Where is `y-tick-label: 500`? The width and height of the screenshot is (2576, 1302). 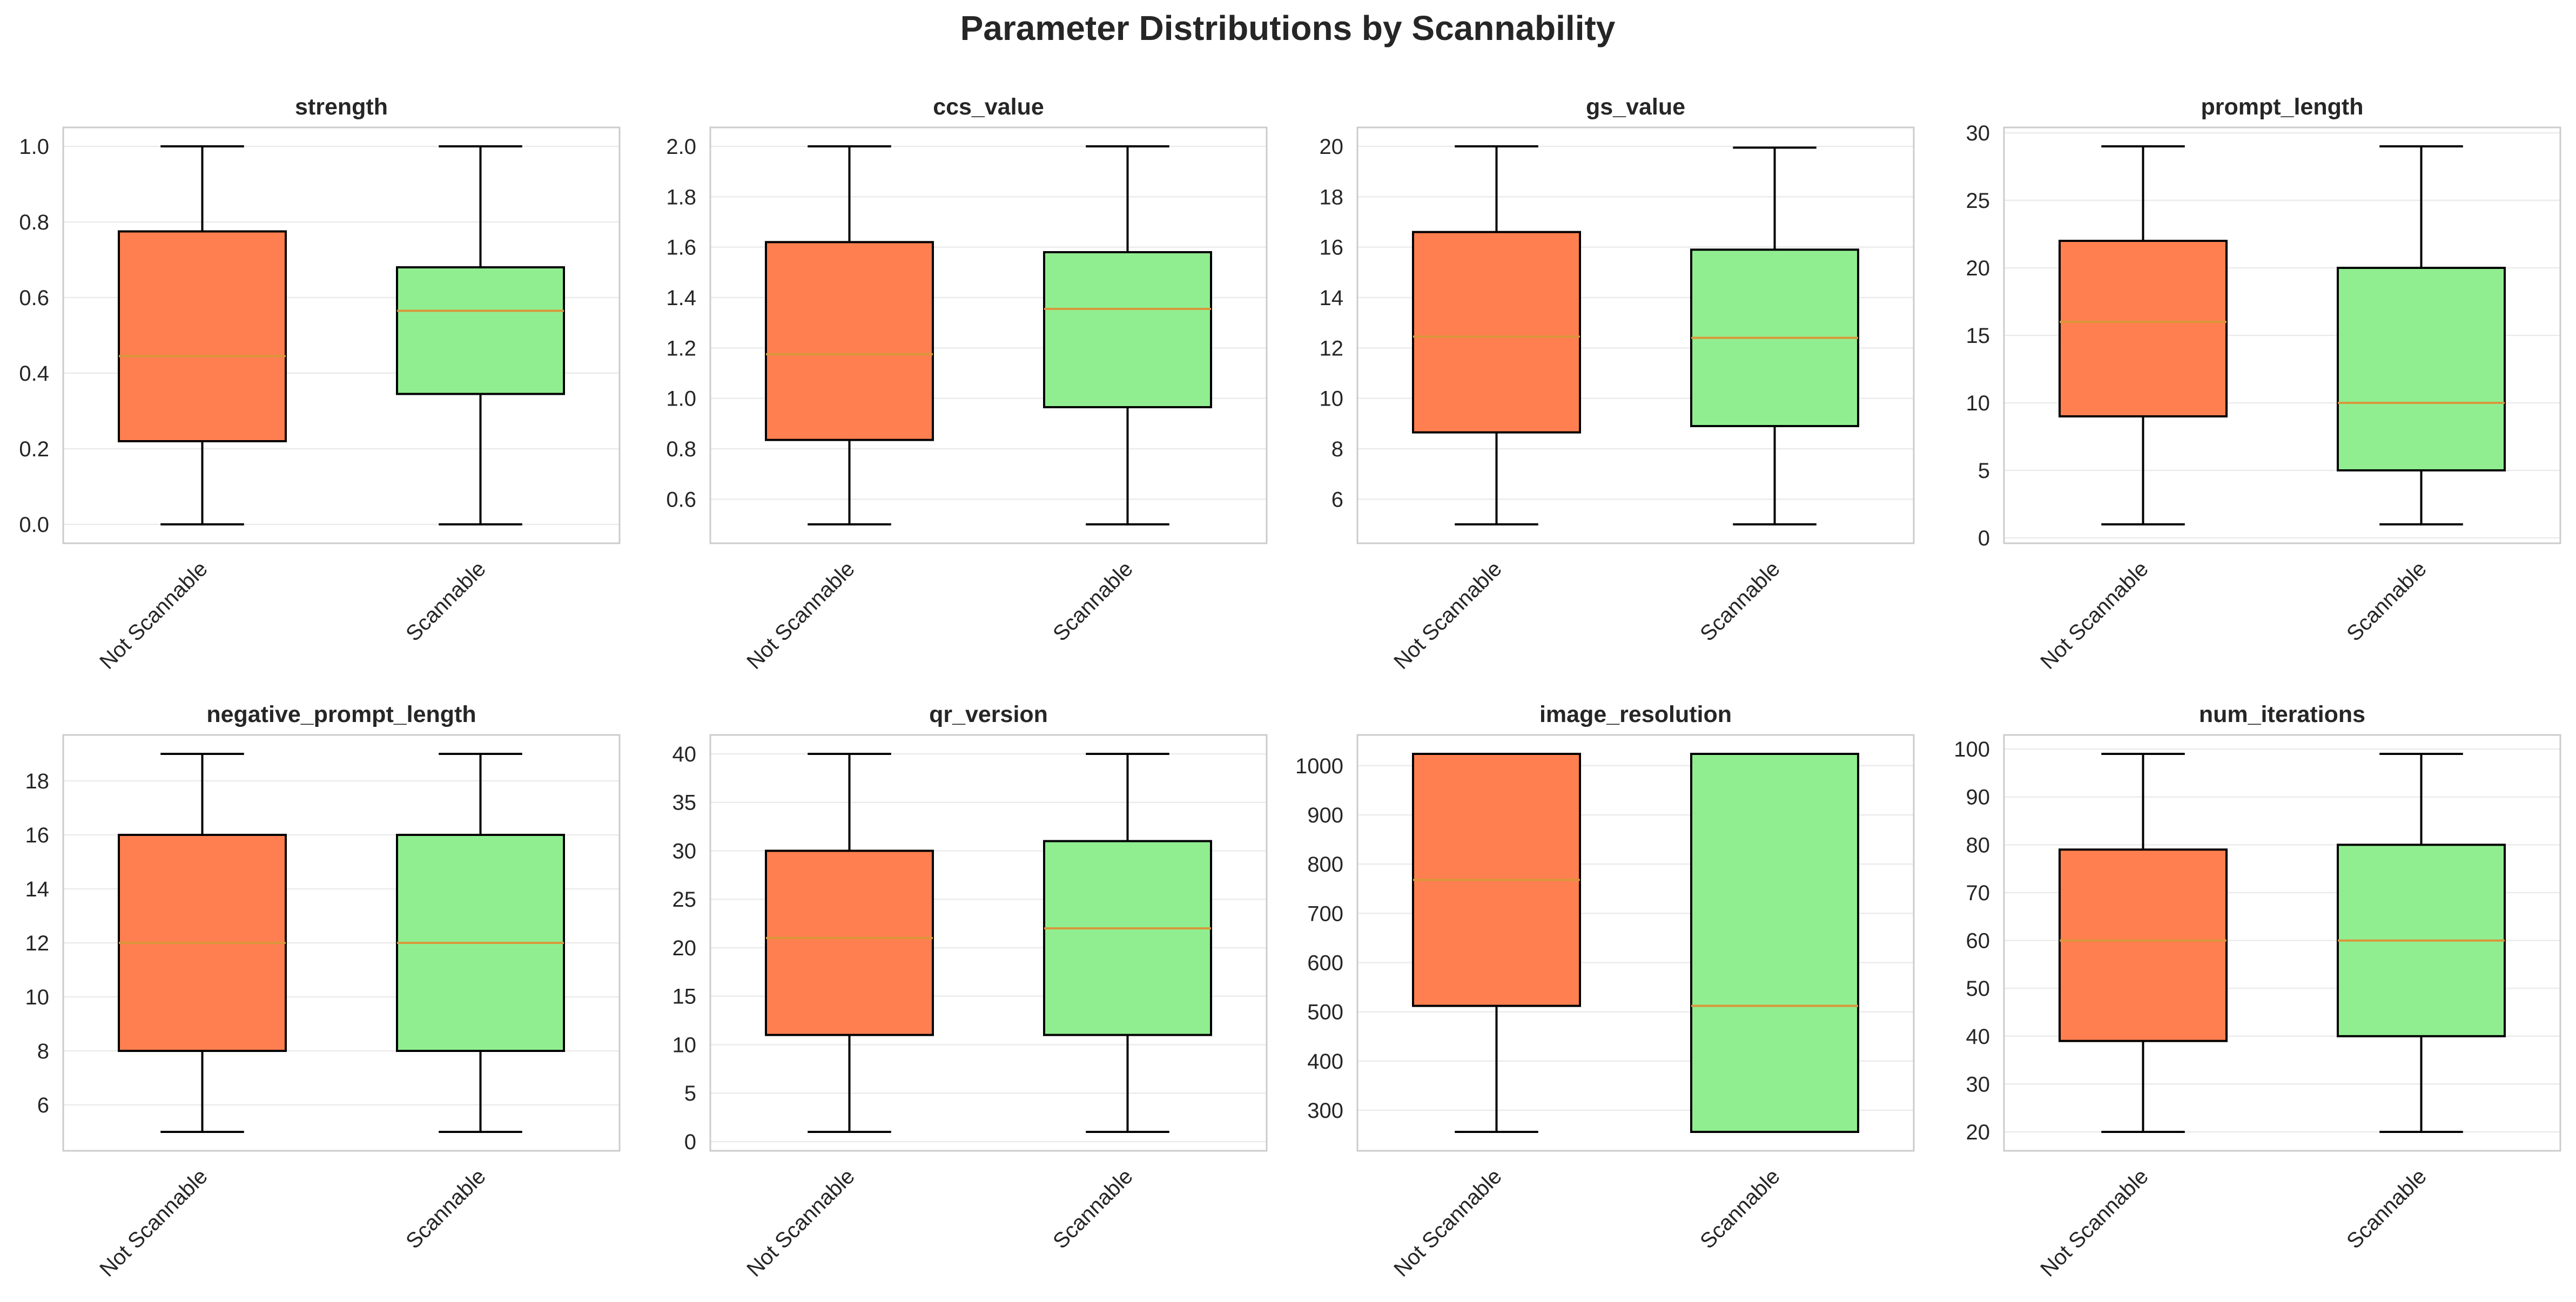 y-tick-label: 500 is located at coordinates (1325, 1012).